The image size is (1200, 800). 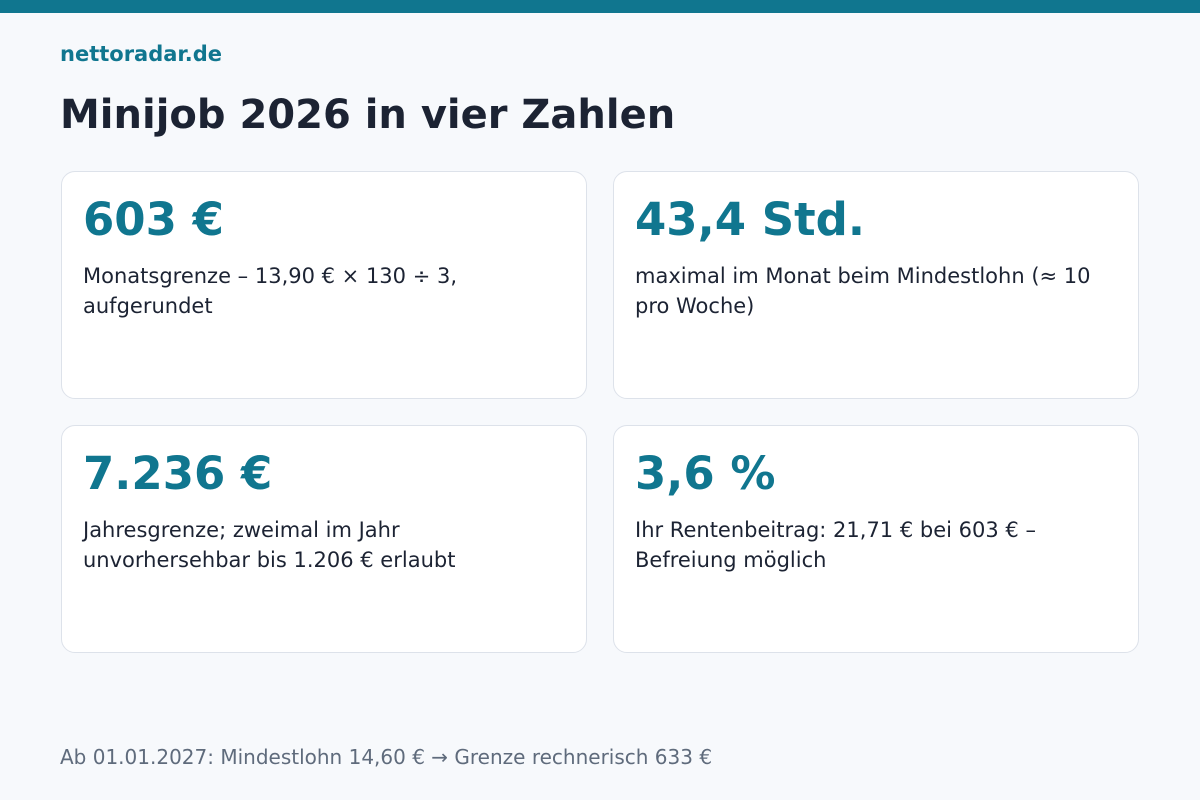 I want to click on stat-value: 3,6 %, so click(x=705, y=473).